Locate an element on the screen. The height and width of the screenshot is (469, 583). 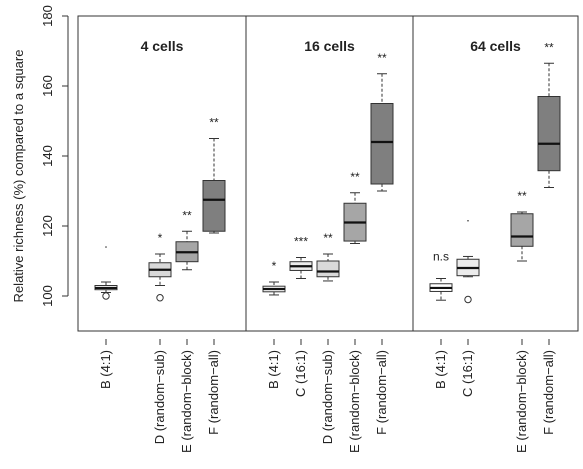
box-group: * D (random−sub) is located at coordinates (160, 337).